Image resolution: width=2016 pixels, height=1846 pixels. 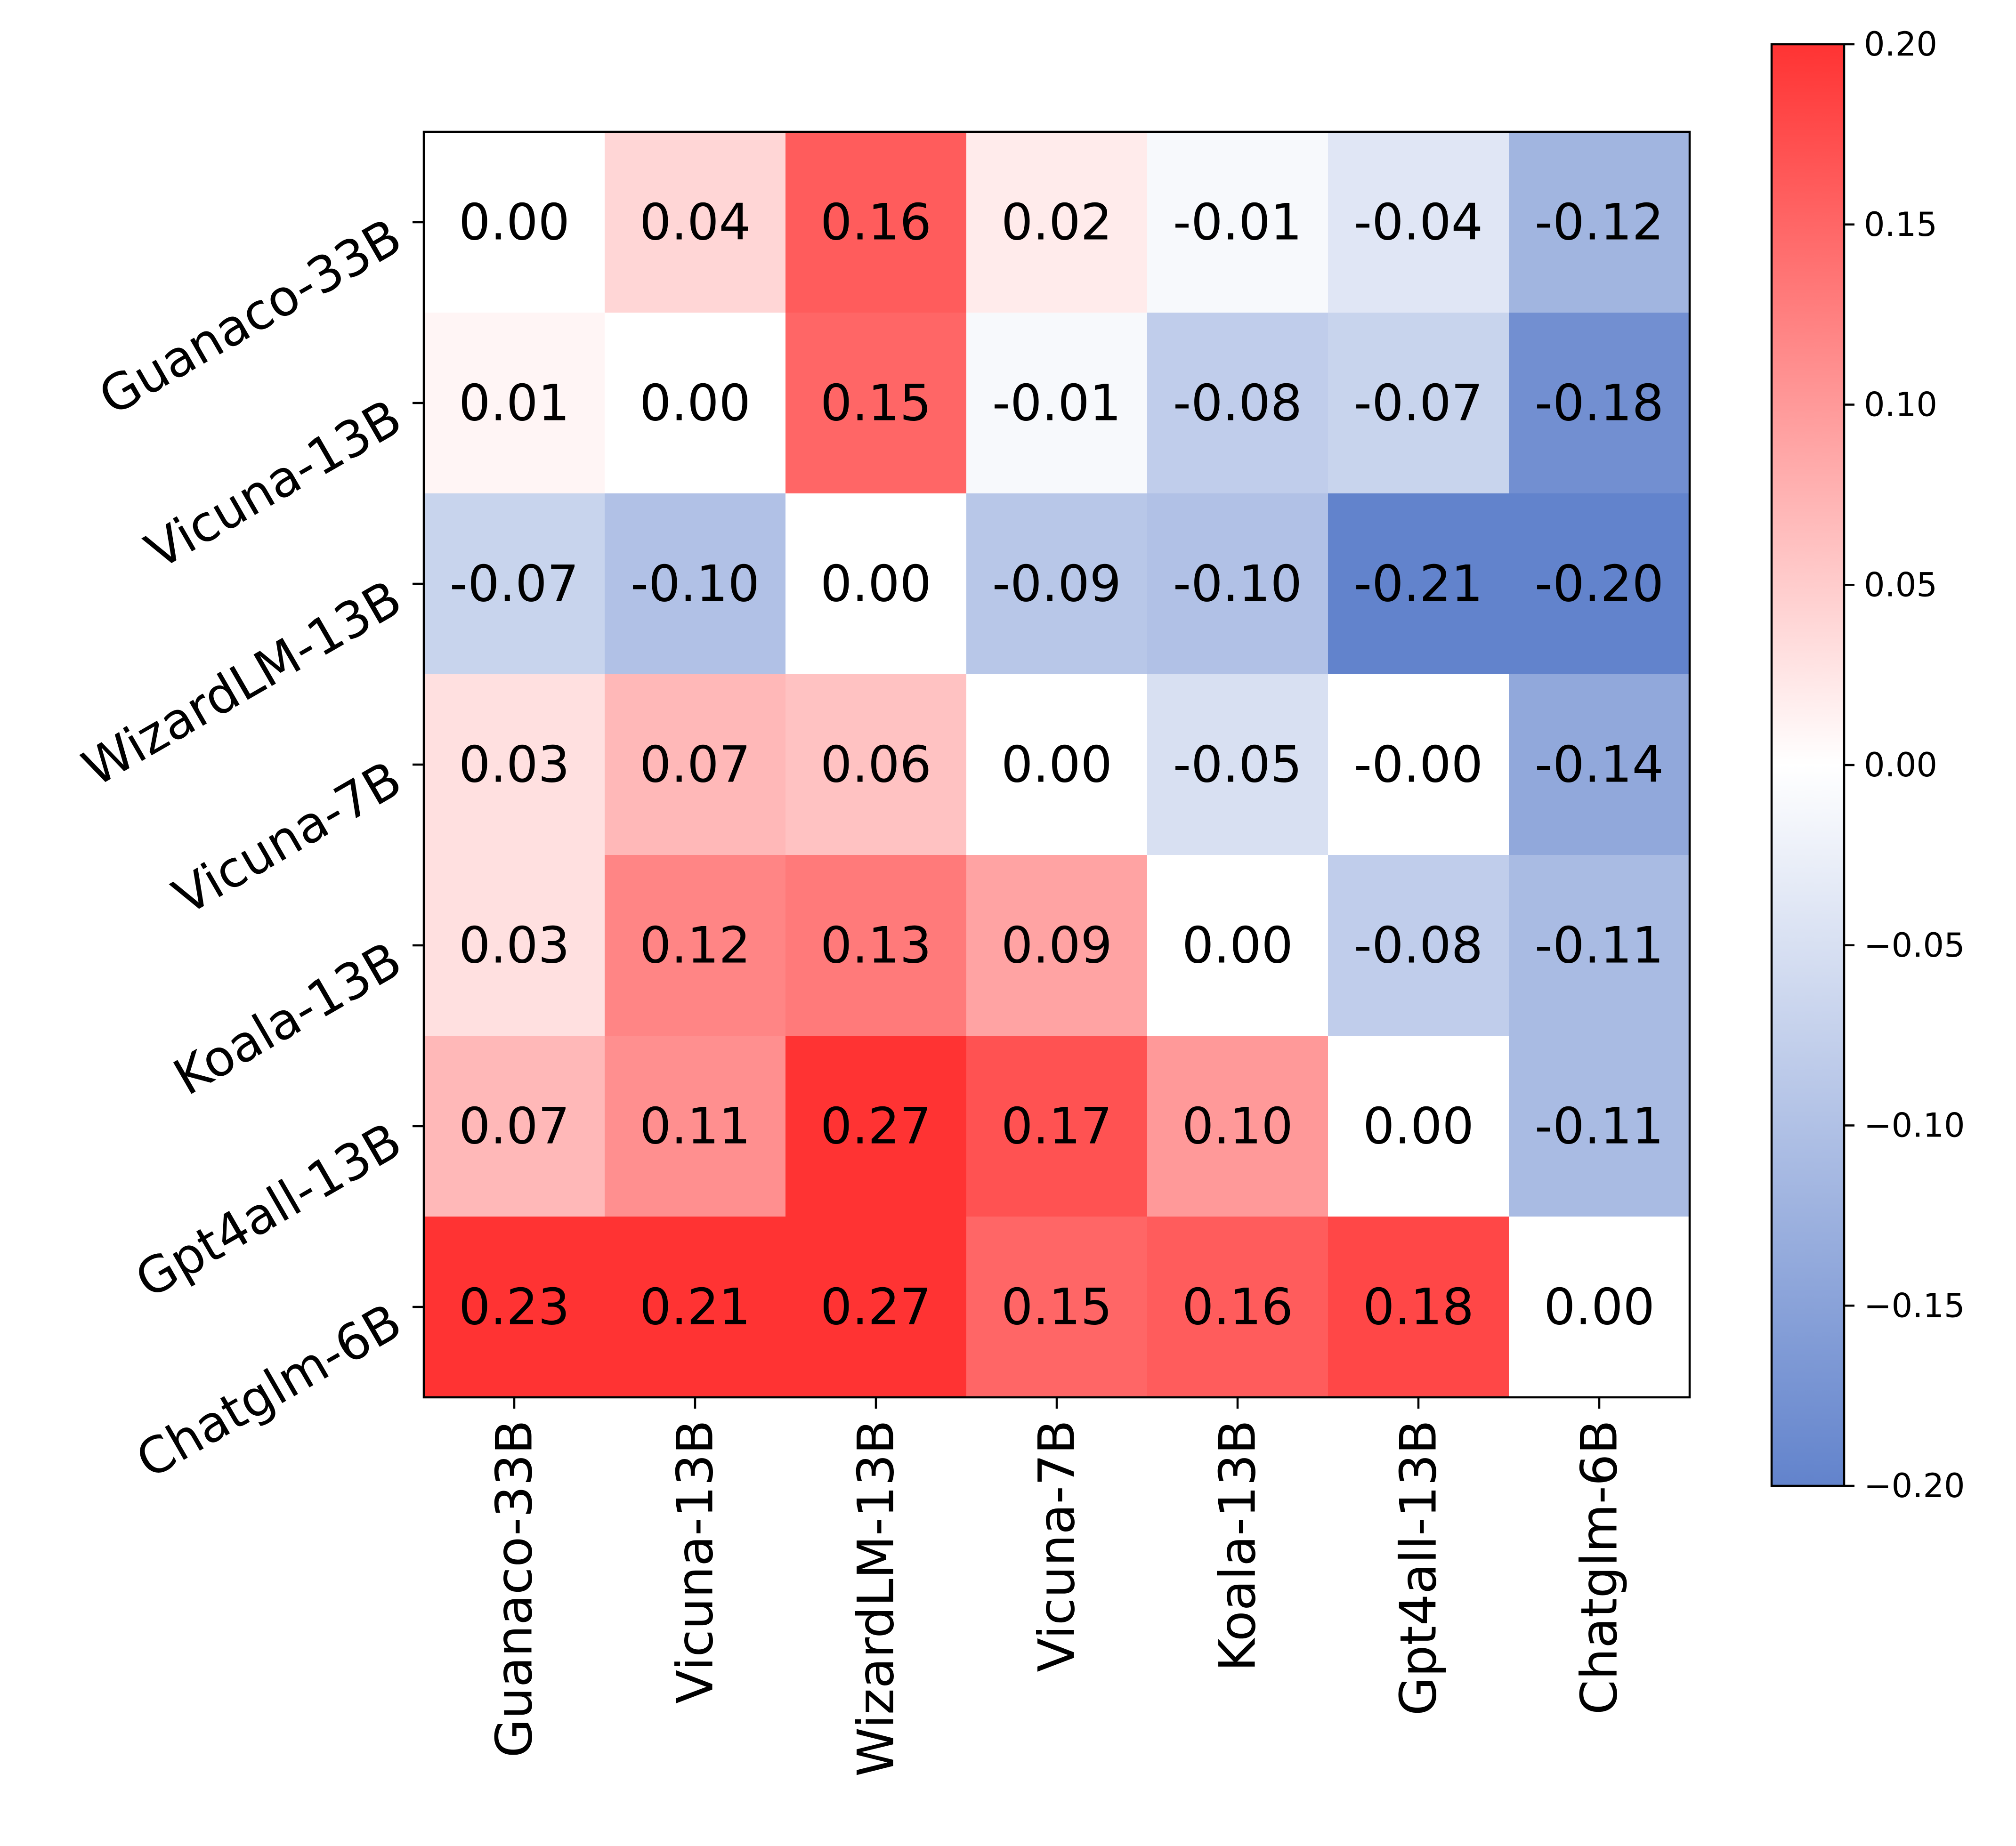 What do you see at coordinates (514, 1589) in the screenshot?
I see `x-tick-label: Guanaco-33B` at bounding box center [514, 1589].